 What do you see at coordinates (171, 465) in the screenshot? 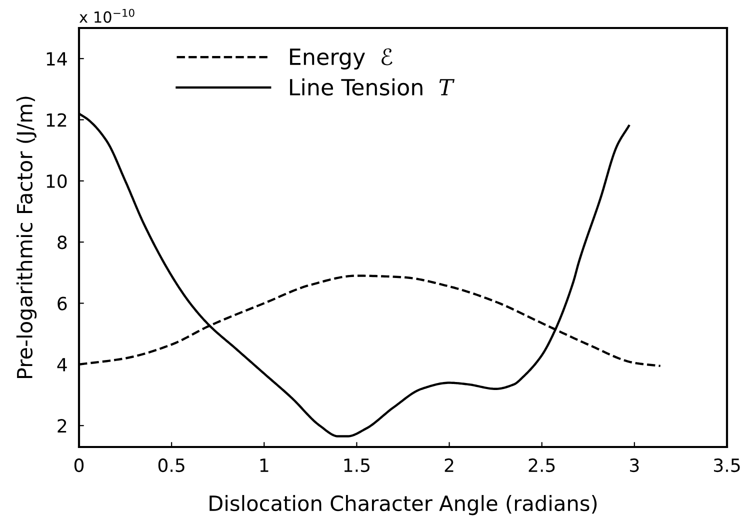
I see `x-tick-label: 0.5` at bounding box center [171, 465].